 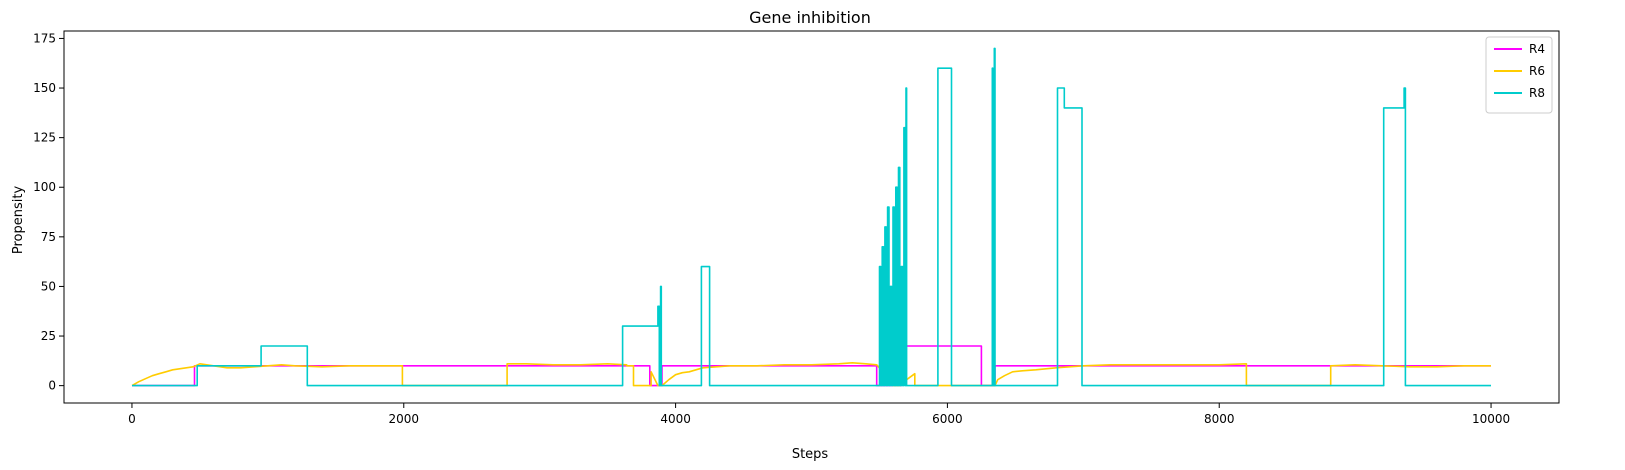 I want to click on y-tick-label: 125, so click(x=44, y=138).